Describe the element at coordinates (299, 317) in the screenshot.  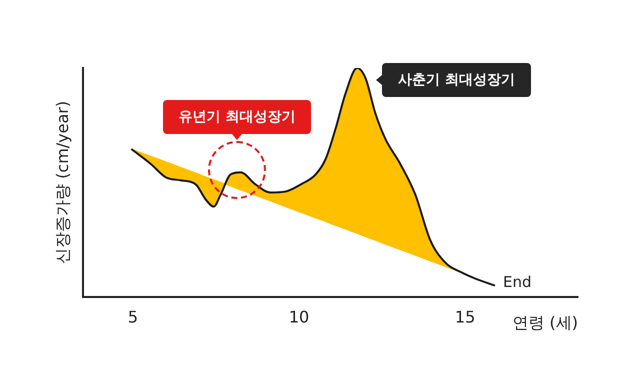
I see `x-tick-label: 10` at that location.